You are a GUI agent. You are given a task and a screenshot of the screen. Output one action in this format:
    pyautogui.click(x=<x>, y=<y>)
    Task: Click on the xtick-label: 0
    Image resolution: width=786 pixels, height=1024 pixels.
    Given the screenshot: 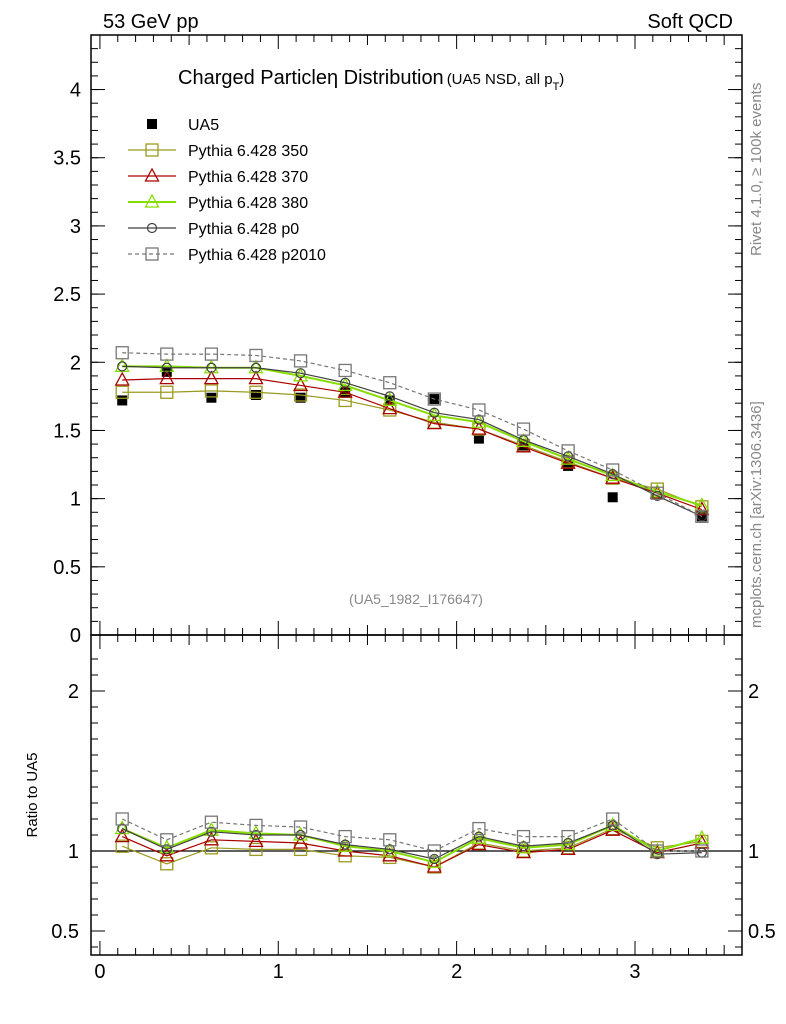 What is the action you would take?
    pyautogui.click(x=99, y=972)
    